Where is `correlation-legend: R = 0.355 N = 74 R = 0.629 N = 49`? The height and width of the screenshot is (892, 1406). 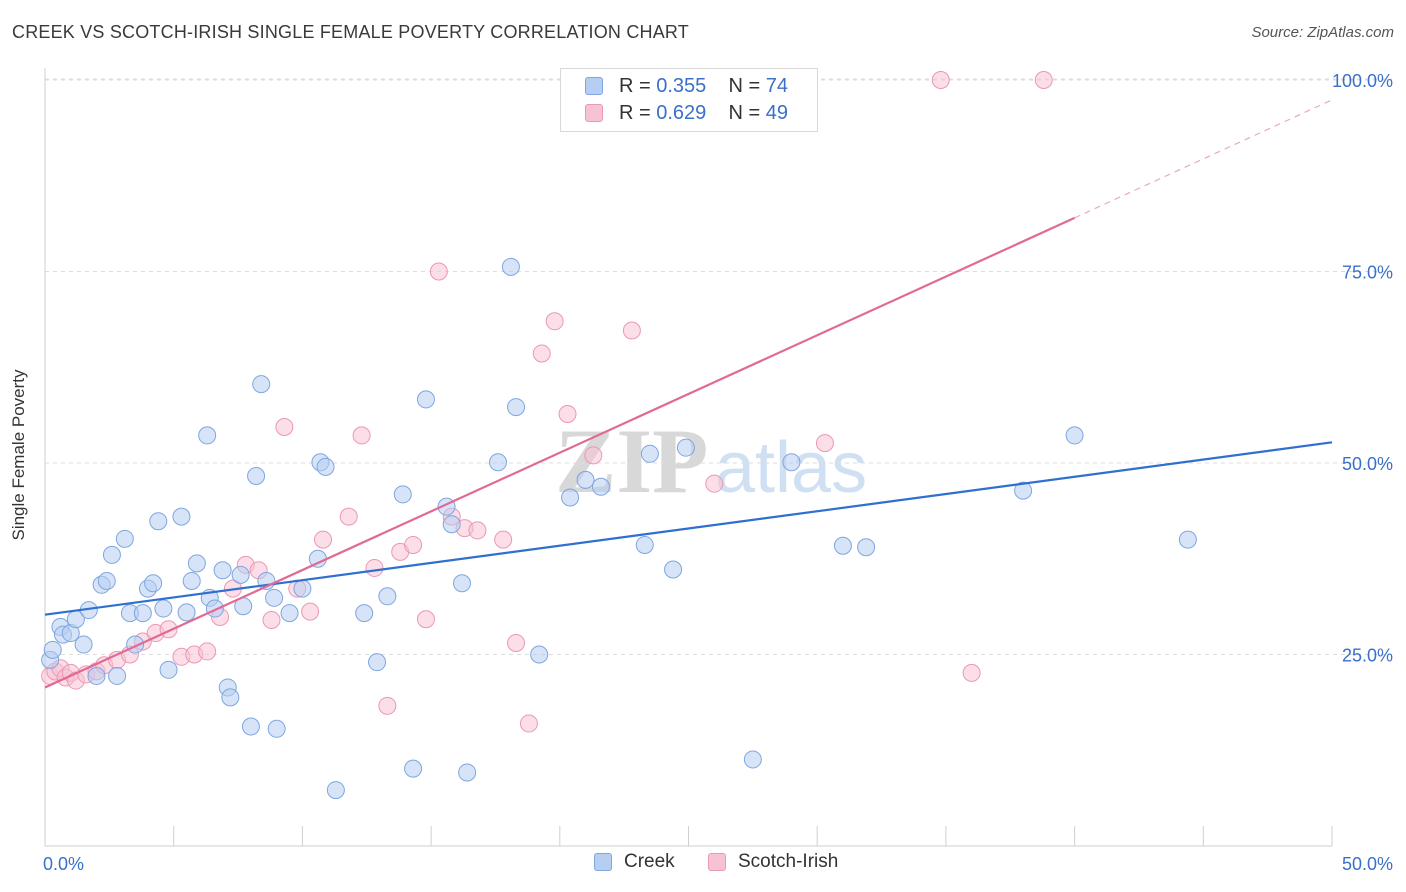
correlation-legend: R = 0.355 N = 74 R = 0.629 N = 49 is located at coordinates (689, 100).